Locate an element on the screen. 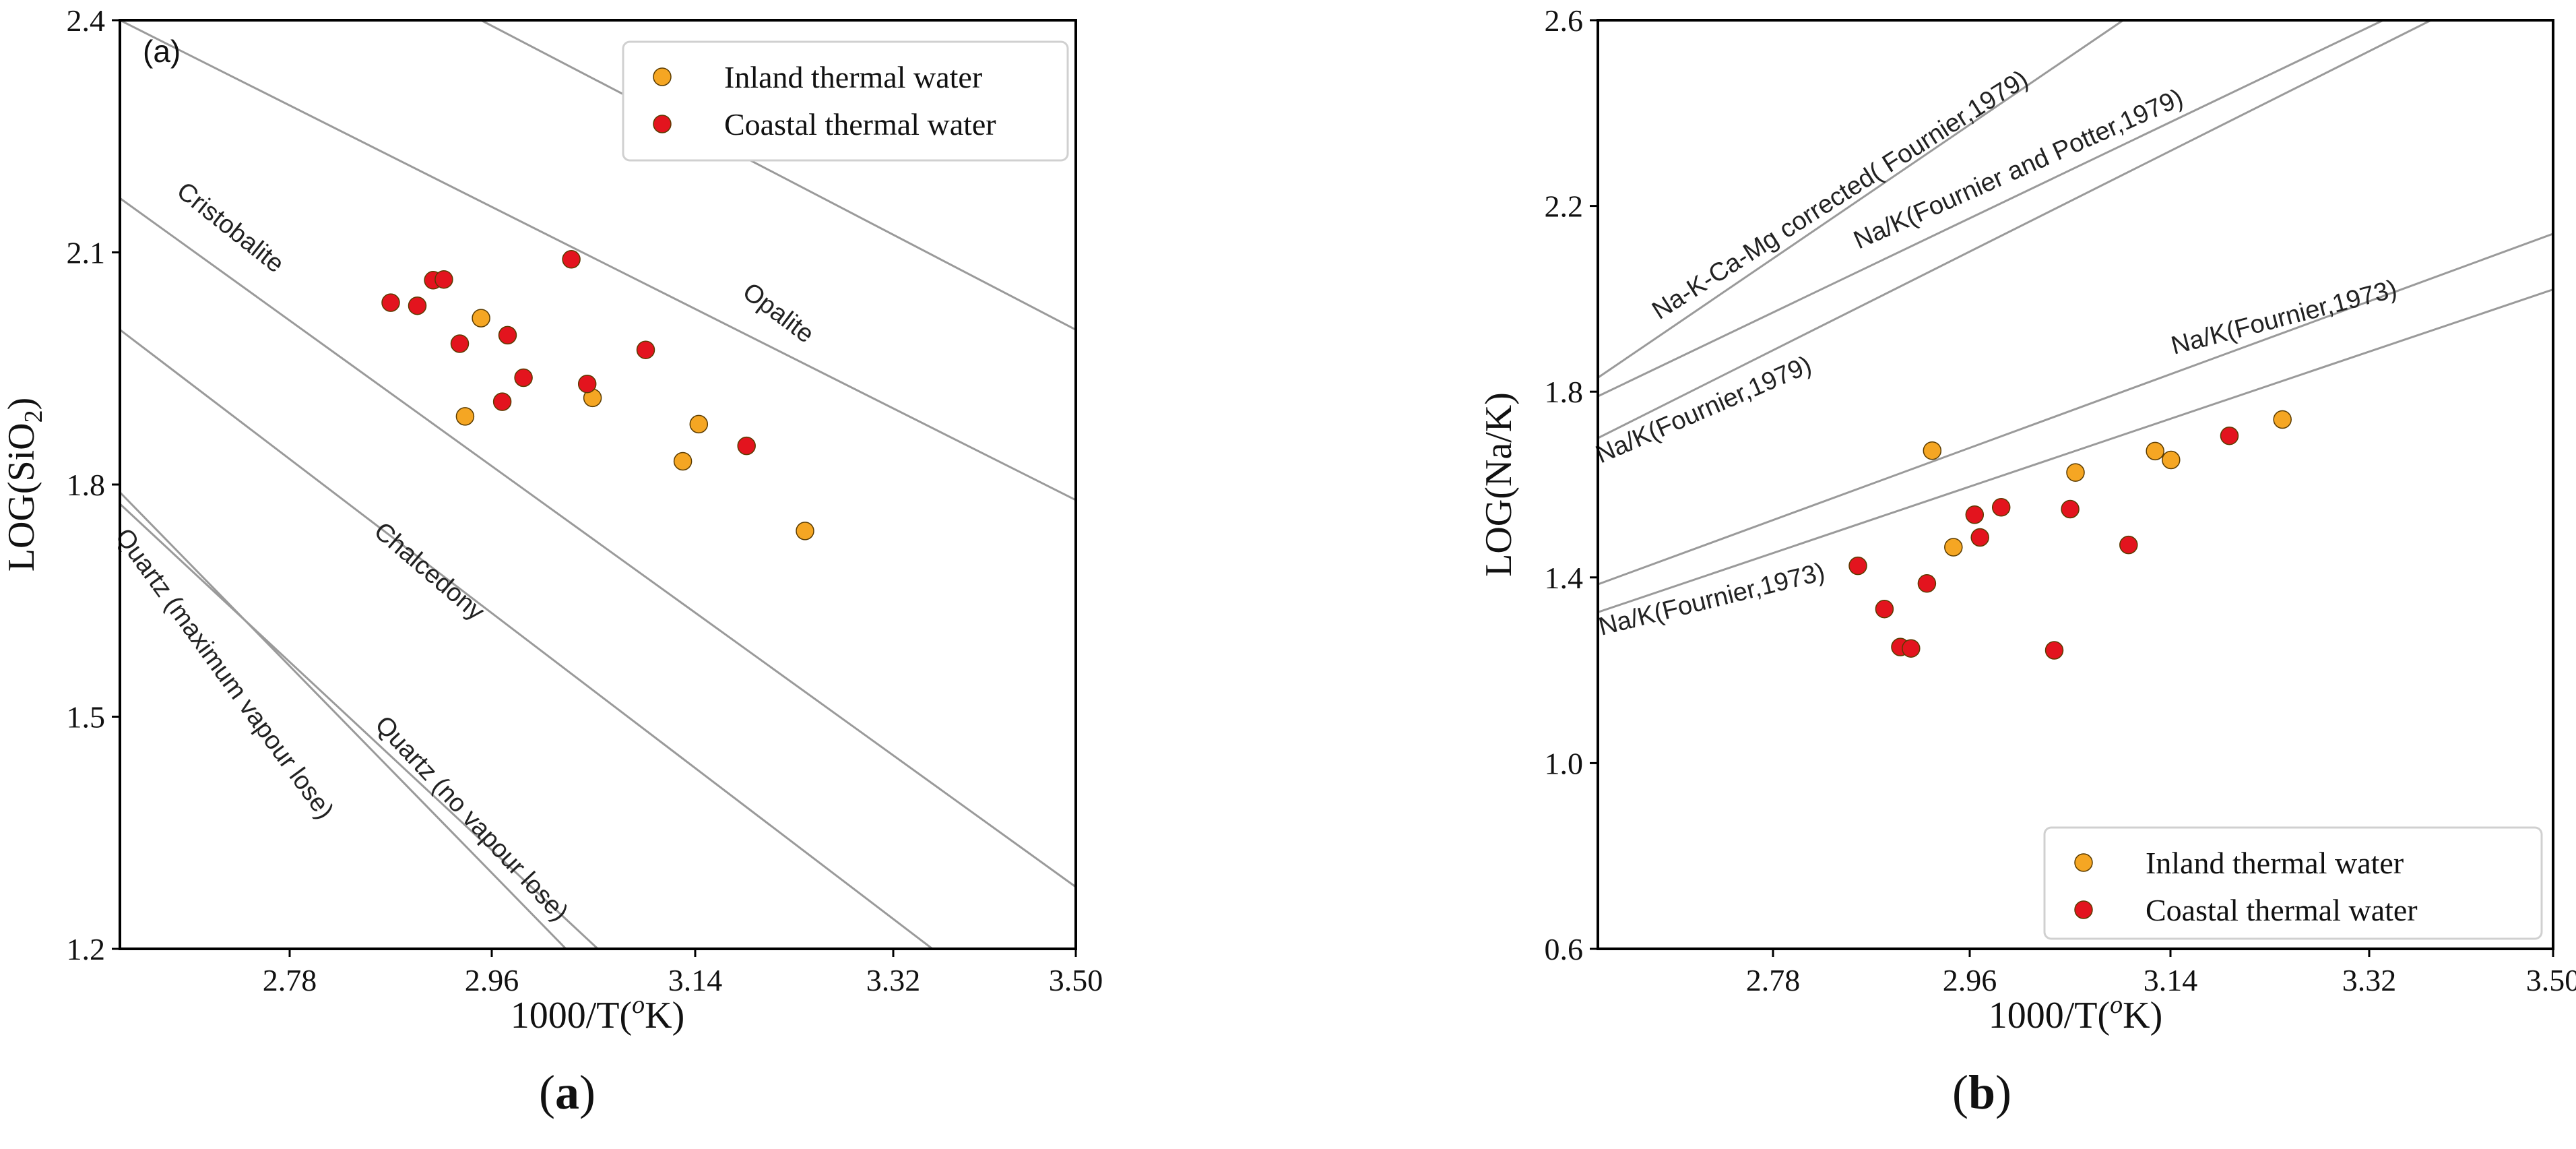 The width and height of the screenshot is (2576, 1149). curve-quartz-no-vapour-lose is located at coordinates (360, 726).